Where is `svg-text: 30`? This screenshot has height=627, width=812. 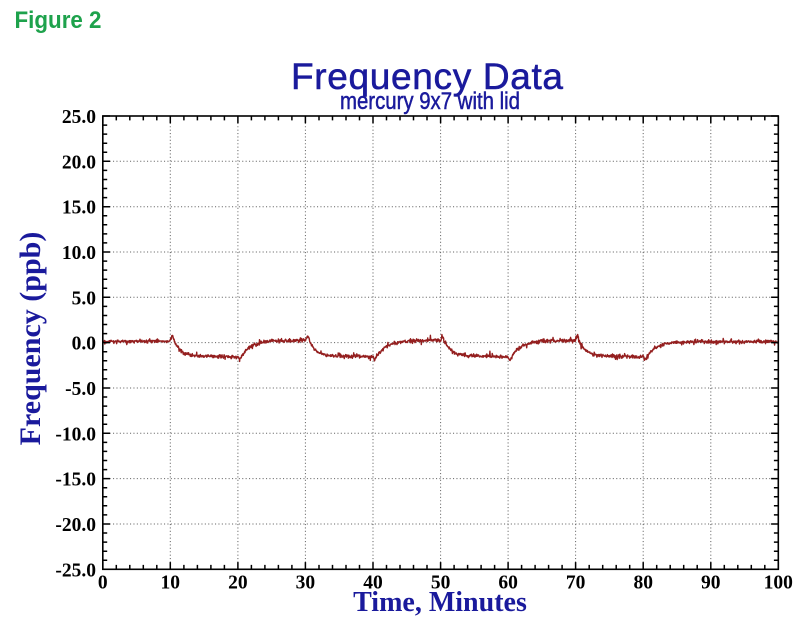
svg-text: 30 is located at coordinates (306, 583).